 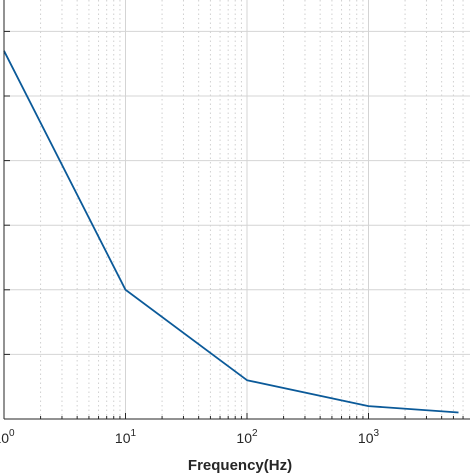 I want to click on x-tick-label-exponent: 2, so click(x=255, y=433).